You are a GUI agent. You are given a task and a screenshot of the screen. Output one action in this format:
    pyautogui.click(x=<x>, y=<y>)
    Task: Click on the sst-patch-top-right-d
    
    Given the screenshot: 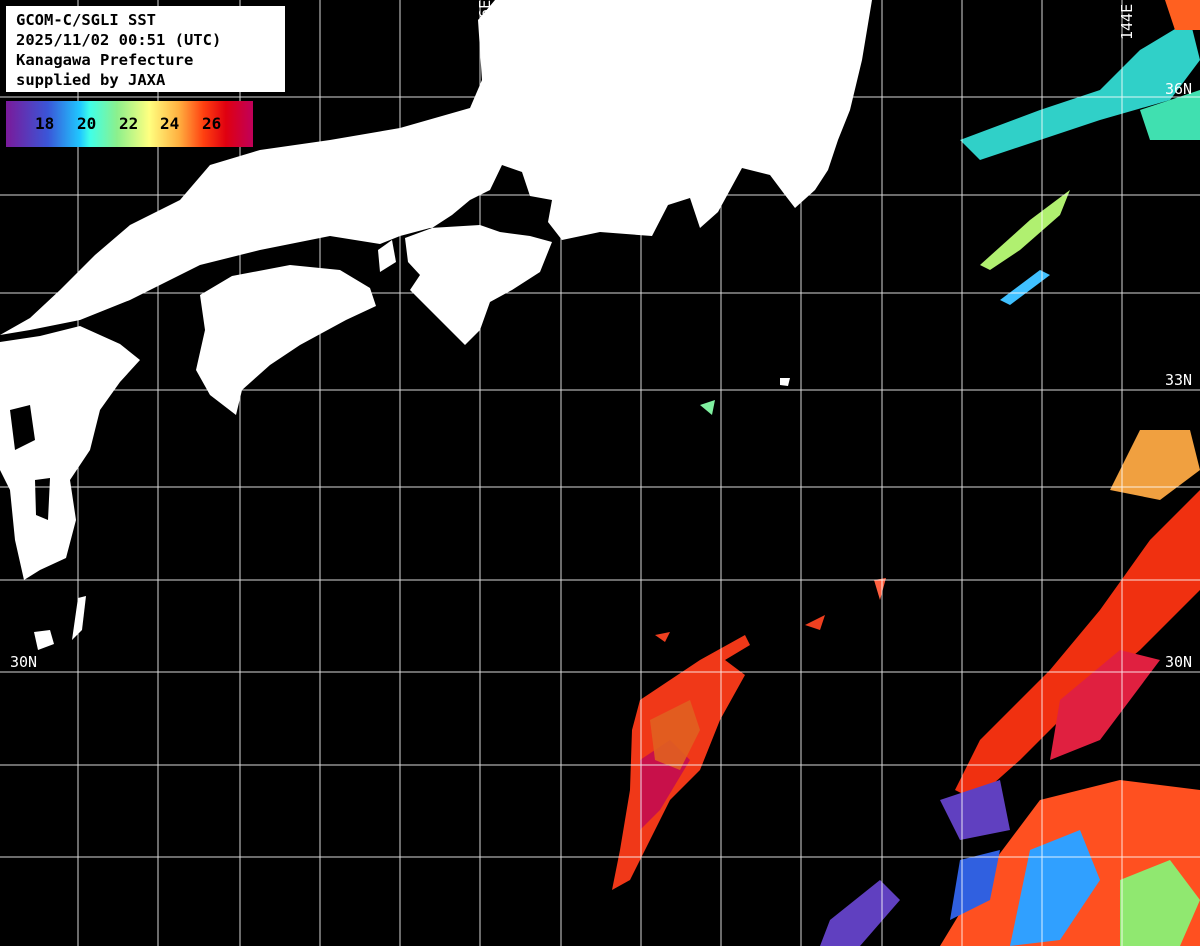 What is the action you would take?
    pyautogui.click(x=1170, y=115)
    